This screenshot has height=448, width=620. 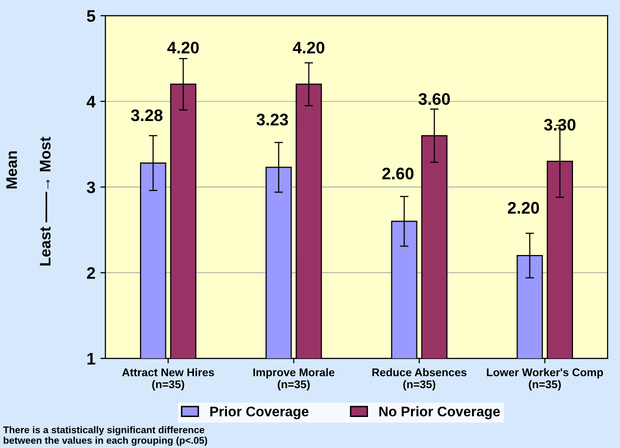 I want to click on text: There is a statistically significant difference between the values in each grouping (p<.05), so click(x=105, y=436).